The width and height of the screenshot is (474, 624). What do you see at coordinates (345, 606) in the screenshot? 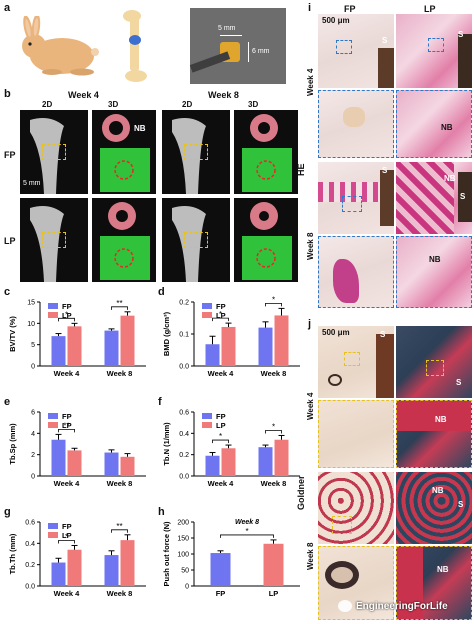
I see `wechat-icon` at bounding box center [345, 606].